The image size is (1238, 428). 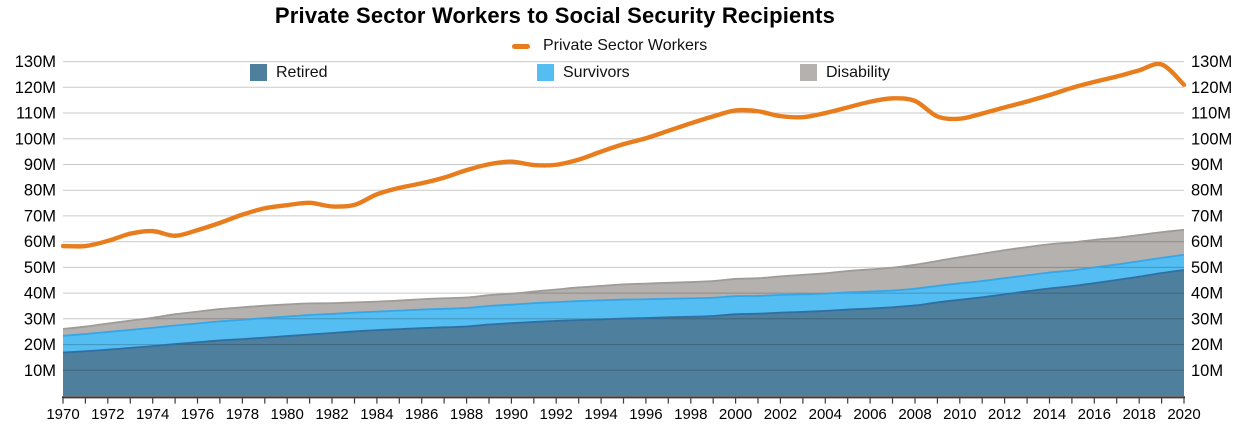 I want to click on svg-text: 1998, so click(x=690, y=414).